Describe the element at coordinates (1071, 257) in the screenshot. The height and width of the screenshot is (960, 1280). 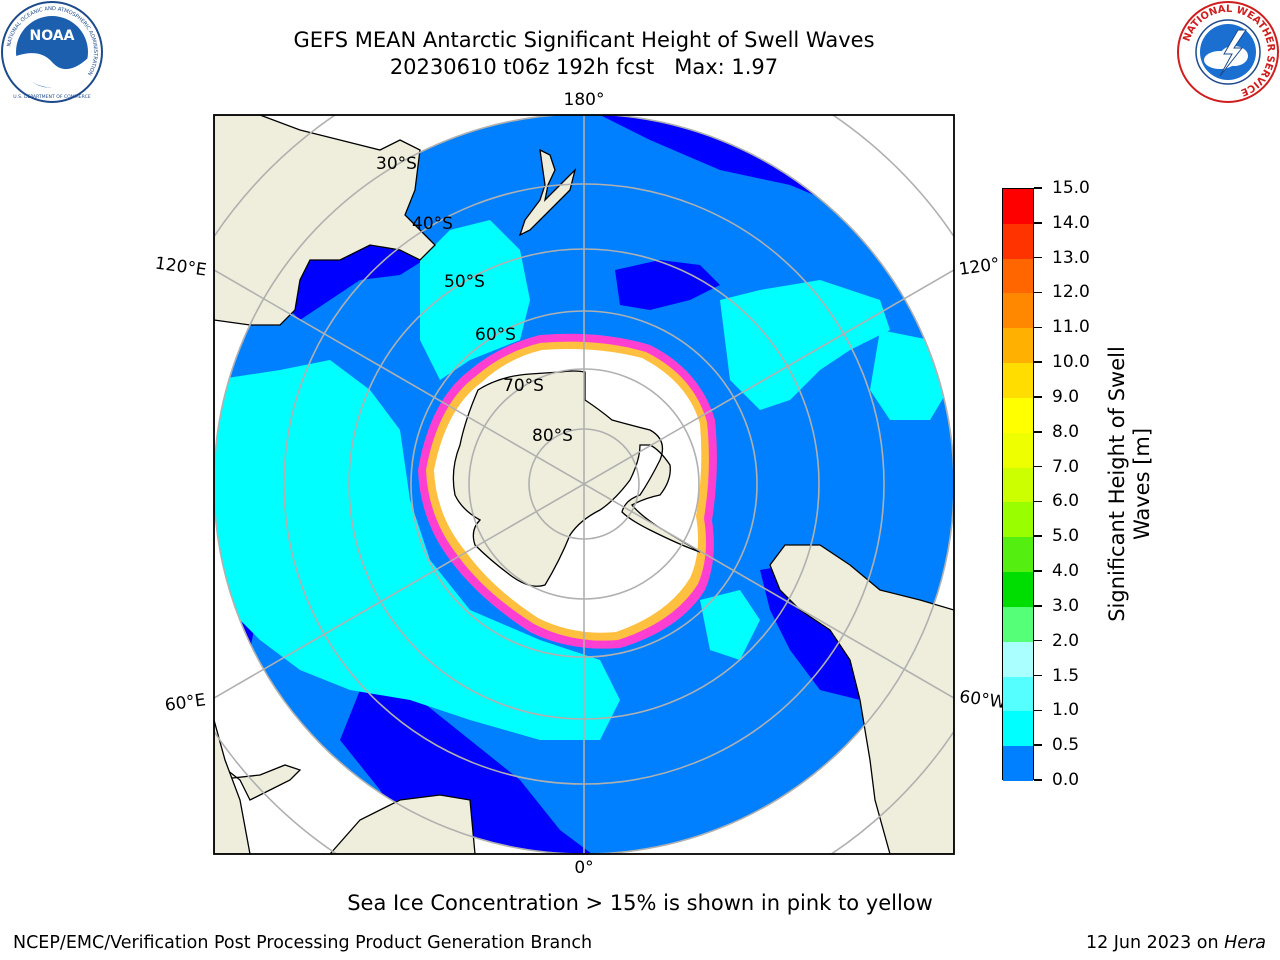
I see `colorbar-tick-label: 13.0` at that location.